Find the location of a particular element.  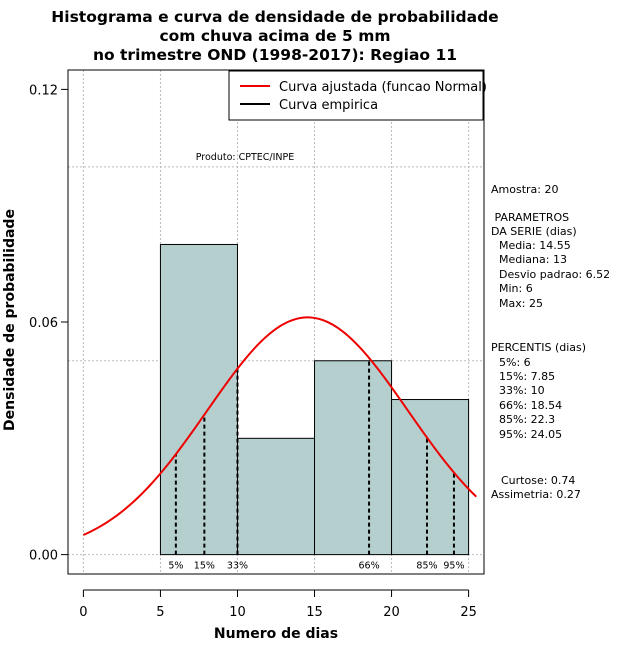

y-axis-title: Densidade de probabilidade is located at coordinates (10, 320).